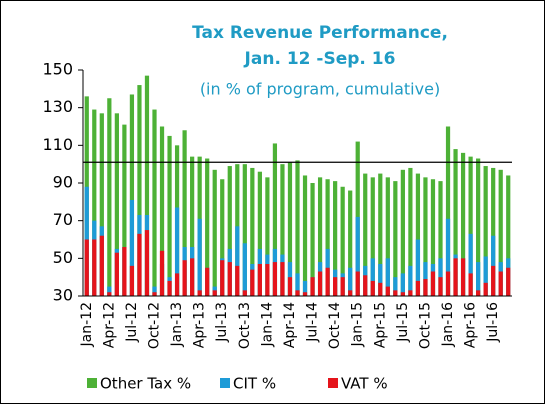 Image resolution: width=545 pixels, height=404 pixels. Describe the element at coordinates (63, 219) in the screenshot. I see `y-tick-label: 70` at that location.